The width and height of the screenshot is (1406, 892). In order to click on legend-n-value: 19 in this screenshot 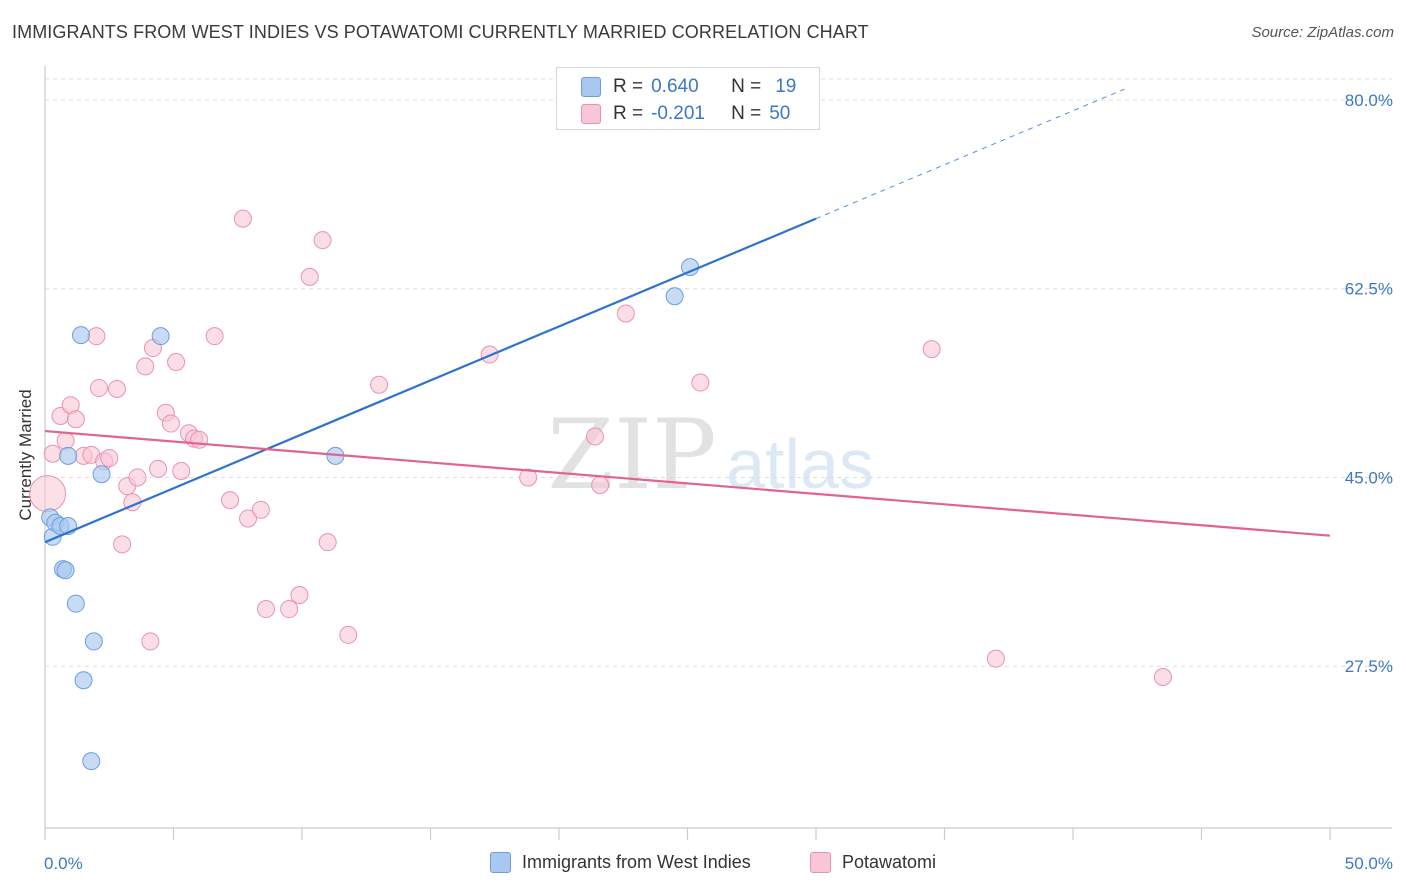, I will do `click(786, 86)`.